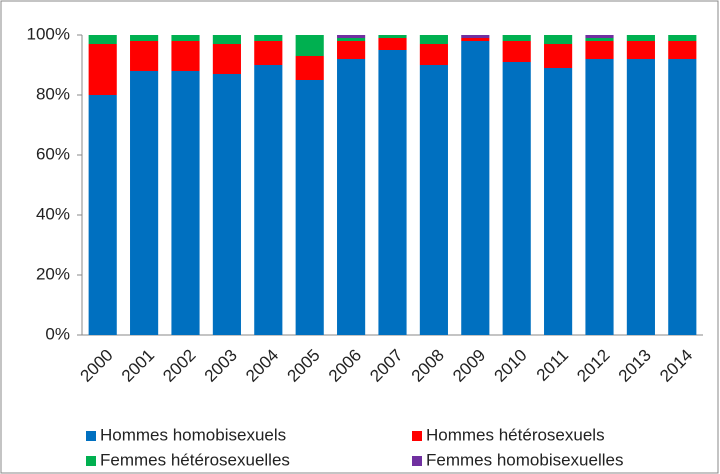  I want to click on y-tick-label: 60%, so click(53, 153).